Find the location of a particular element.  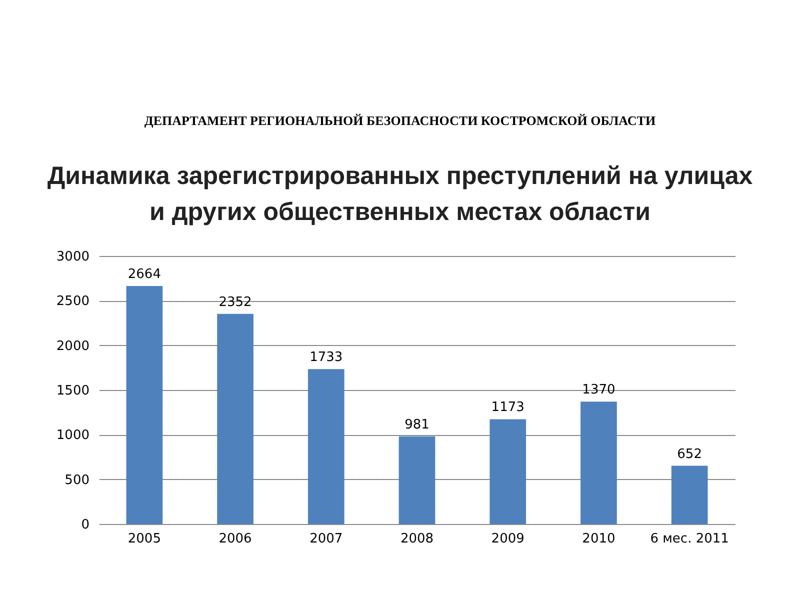

y-tick-label: 500 is located at coordinates (77, 480).